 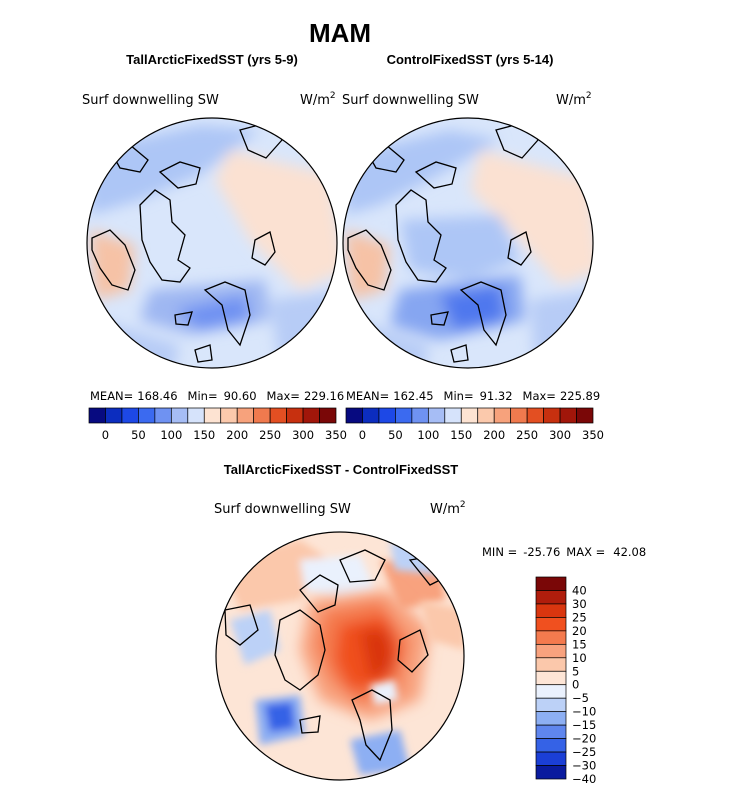 What do you see at coordinates (341, 469) in the screenshot?
I see `panel-subtitle: TallArcticFixedSST - ControlFixedSST` at bounding box center [341, 469].